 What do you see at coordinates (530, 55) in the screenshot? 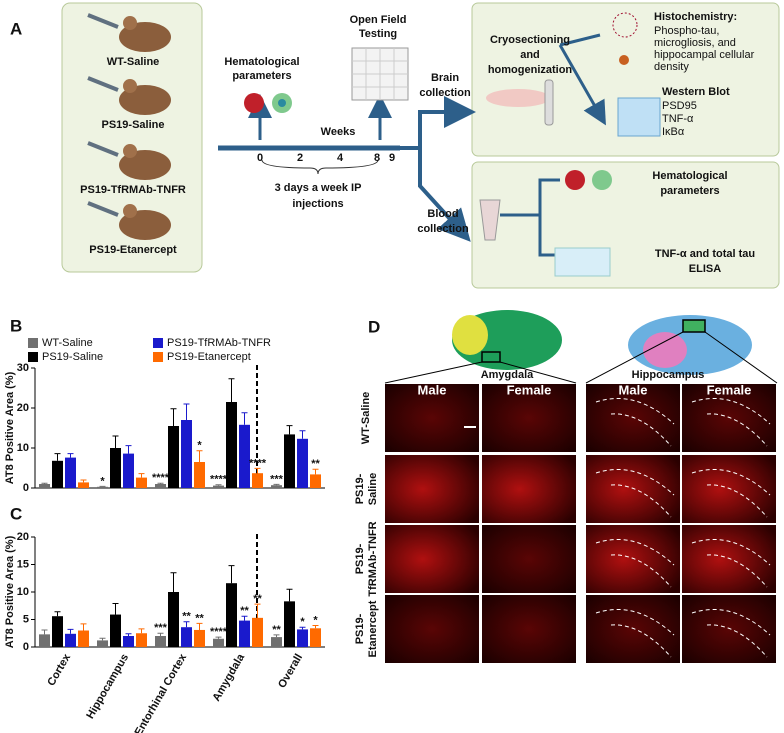
I see `step-label: and` at bounding box center [530, 55].